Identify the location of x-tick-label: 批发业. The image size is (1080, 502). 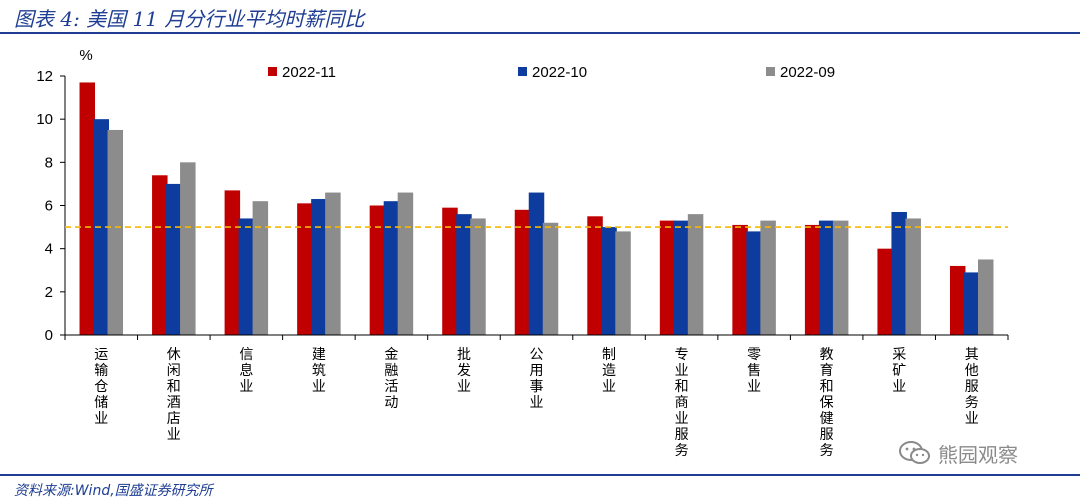
(464, 371).